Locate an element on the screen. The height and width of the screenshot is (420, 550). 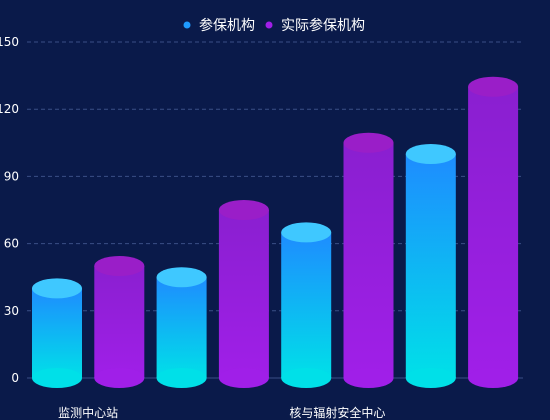
y-tick-label: 150 is located at coordinates (9, 42).